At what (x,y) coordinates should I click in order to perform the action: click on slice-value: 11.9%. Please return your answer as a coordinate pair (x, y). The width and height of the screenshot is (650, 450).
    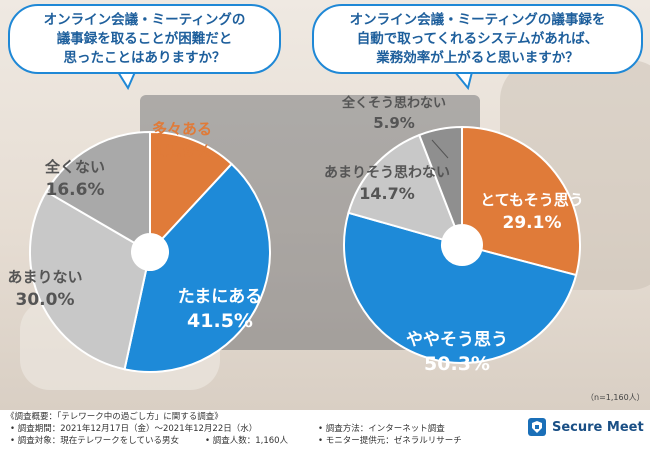
    Looking at the image, I should click on (182, 152).